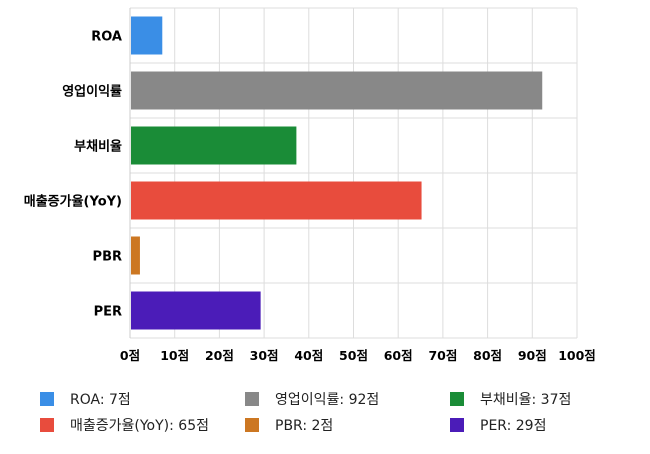  I want to click on x-tick-label: 60점, so click(398, 355).